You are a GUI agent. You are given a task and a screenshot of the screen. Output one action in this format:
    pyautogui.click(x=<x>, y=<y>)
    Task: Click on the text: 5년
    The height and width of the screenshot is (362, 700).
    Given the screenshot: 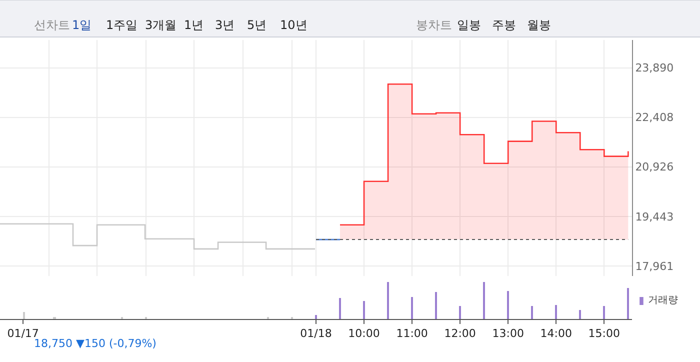 What is the action you would take?
    pyautogui.click(x=257, y=25)
    